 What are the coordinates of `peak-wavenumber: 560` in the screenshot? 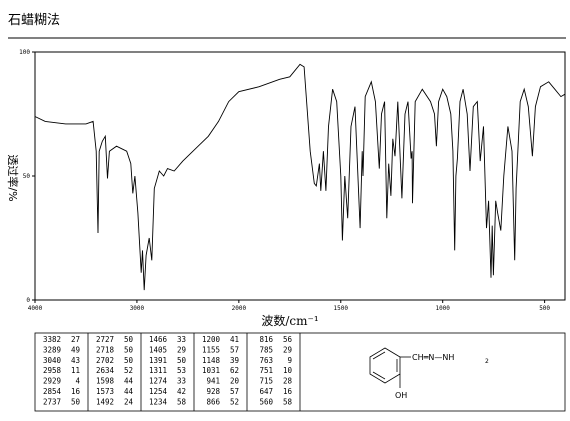 It's located at (266, 401).